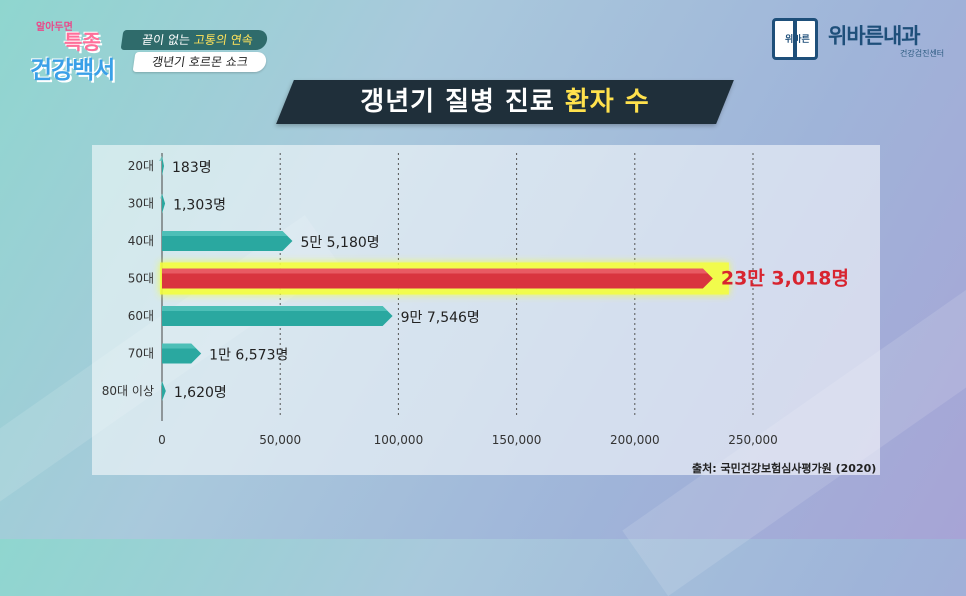 The image size is (966, 596). I want to click on caption-top: 끝이 없는 고통의 연속, so click(194, 40).